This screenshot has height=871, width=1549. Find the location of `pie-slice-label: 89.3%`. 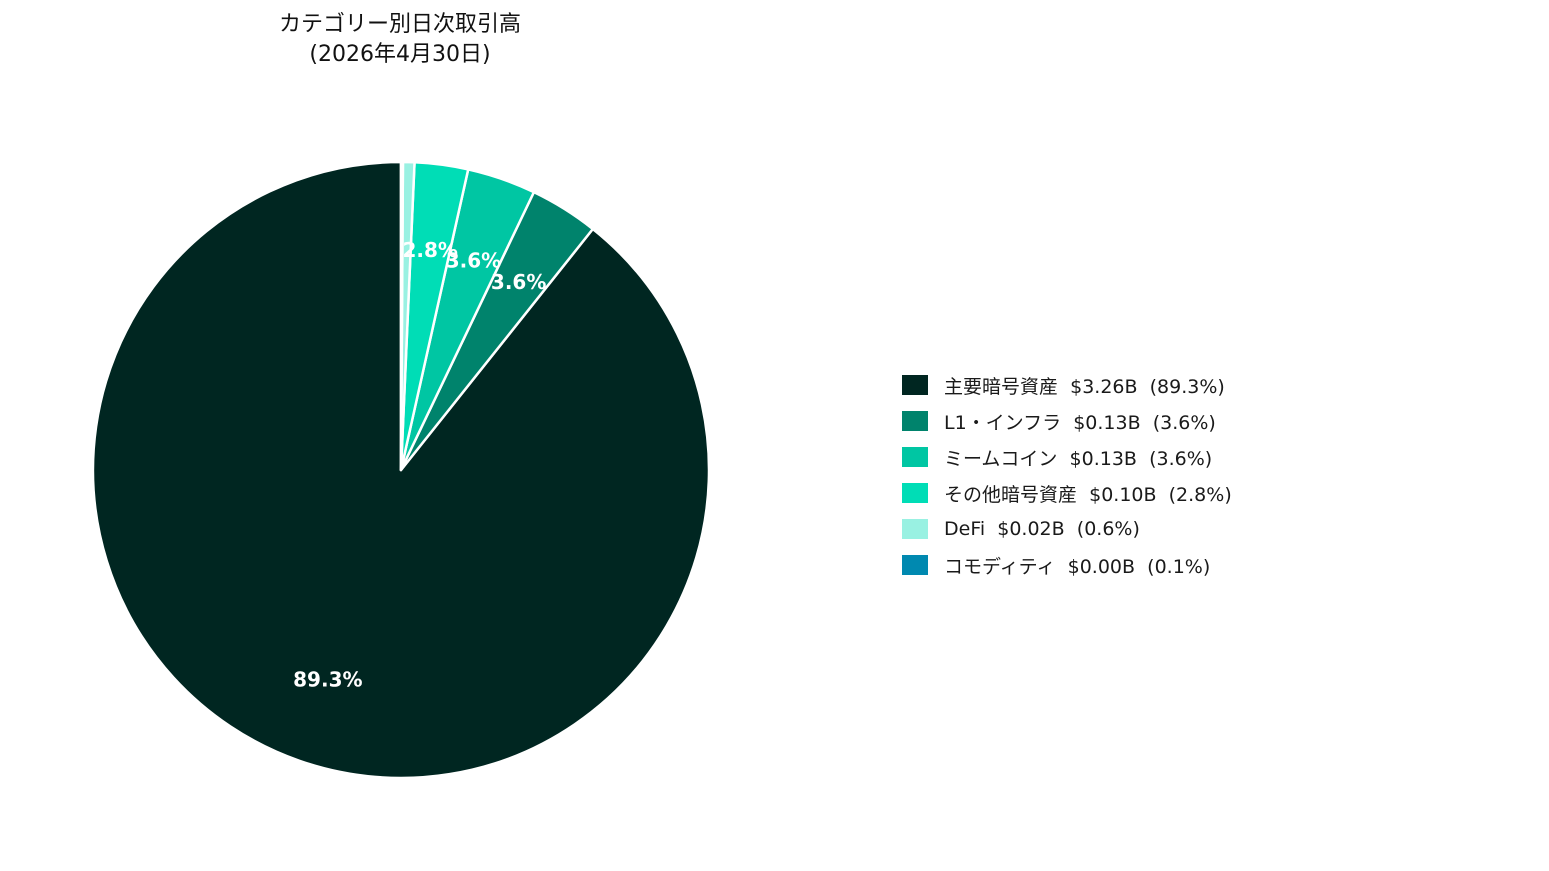

pie-slice-label: 89.3% is located at coordinates (327, 679).